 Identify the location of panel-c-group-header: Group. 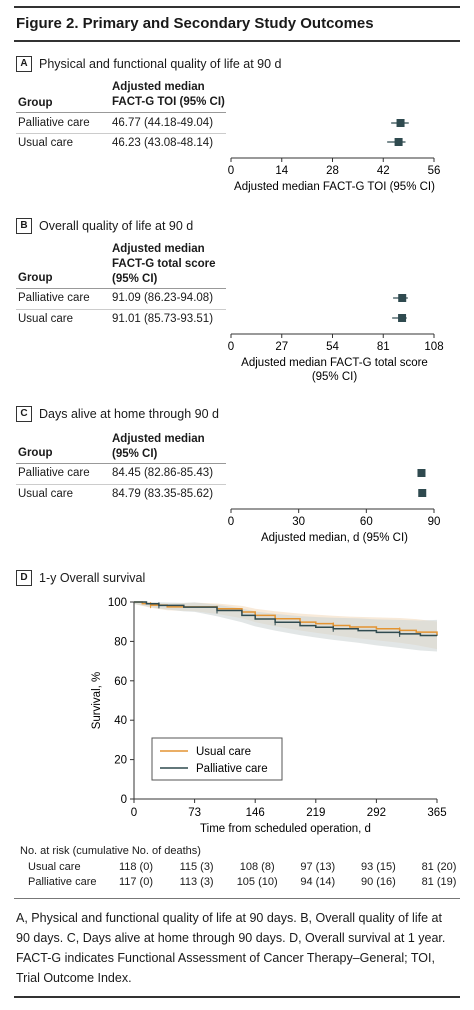
(35, 453).